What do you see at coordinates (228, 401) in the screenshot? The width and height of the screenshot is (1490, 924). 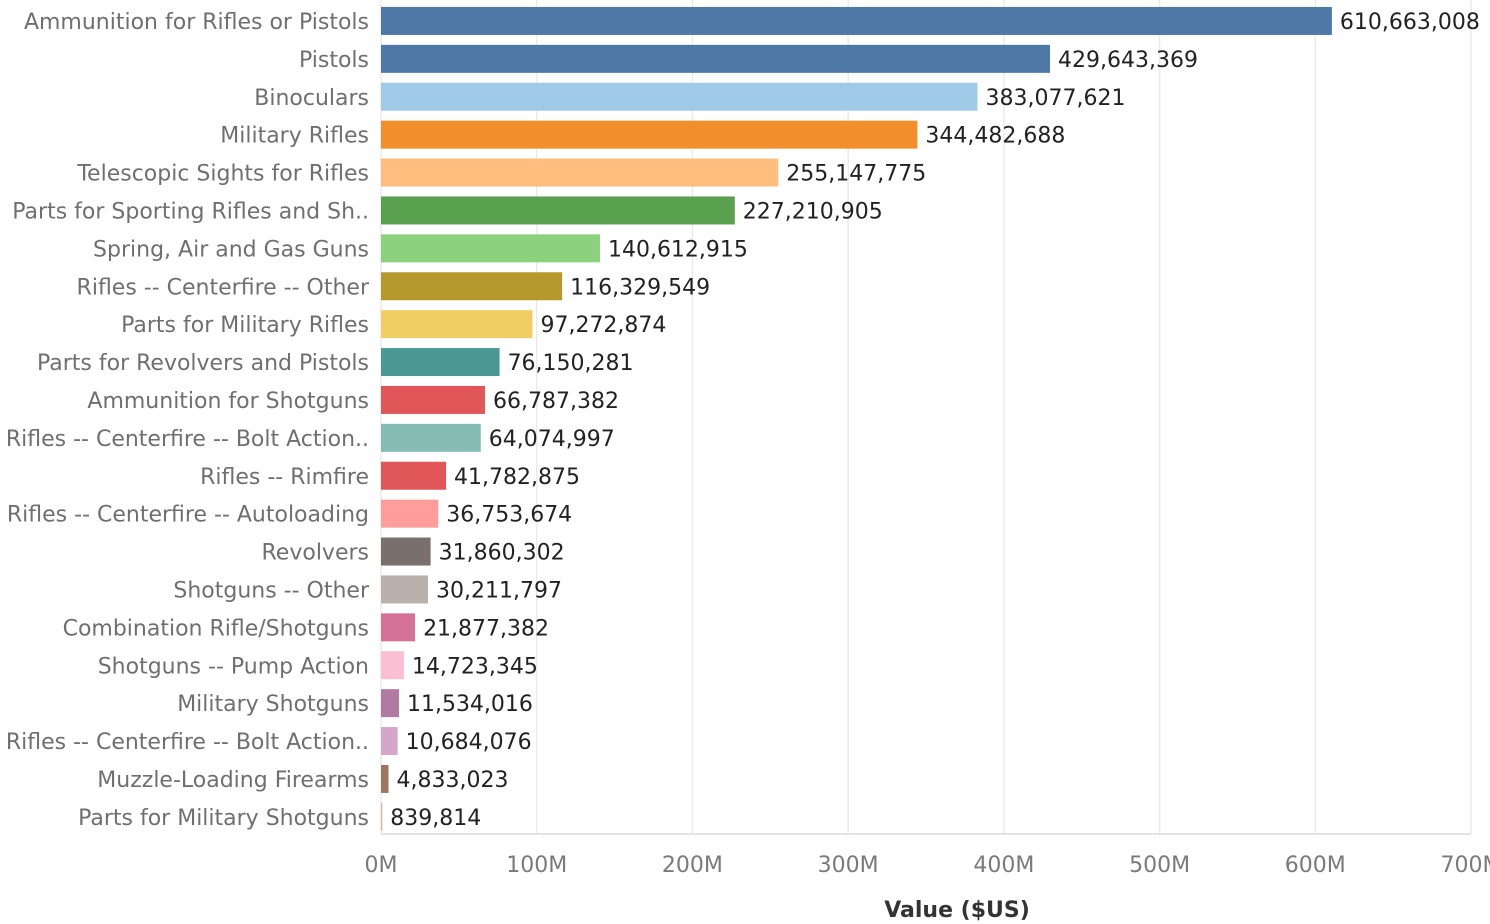 I see `category-label: Ammunition for Shotguns` at bounding box center [228, 401].